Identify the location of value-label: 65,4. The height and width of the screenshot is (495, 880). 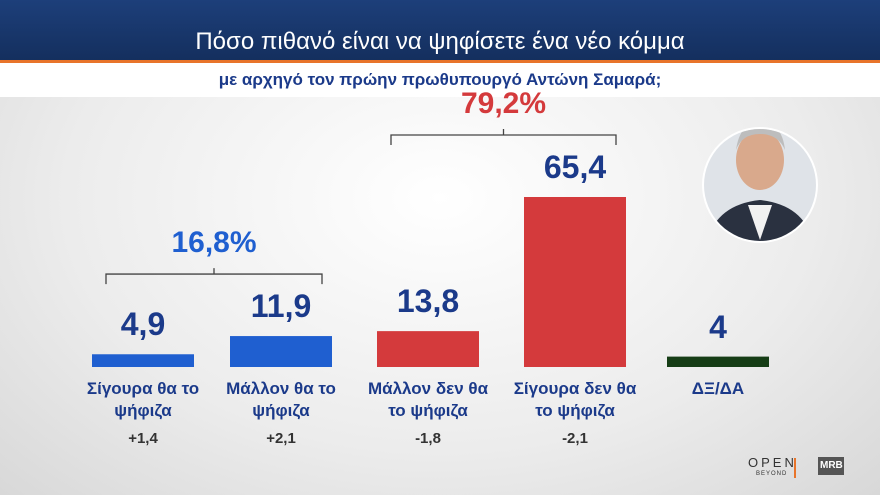
(575, 167).